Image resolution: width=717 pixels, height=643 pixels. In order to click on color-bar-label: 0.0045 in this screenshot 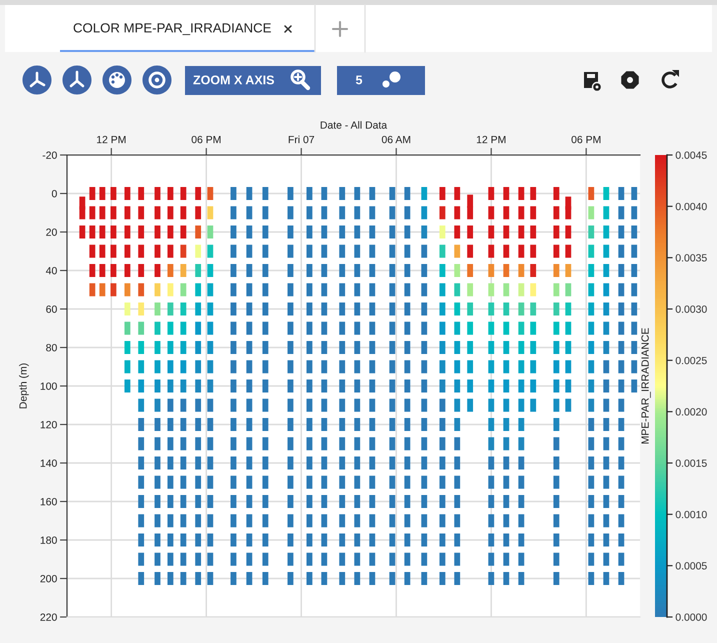, I will do `click(691, 155)`.